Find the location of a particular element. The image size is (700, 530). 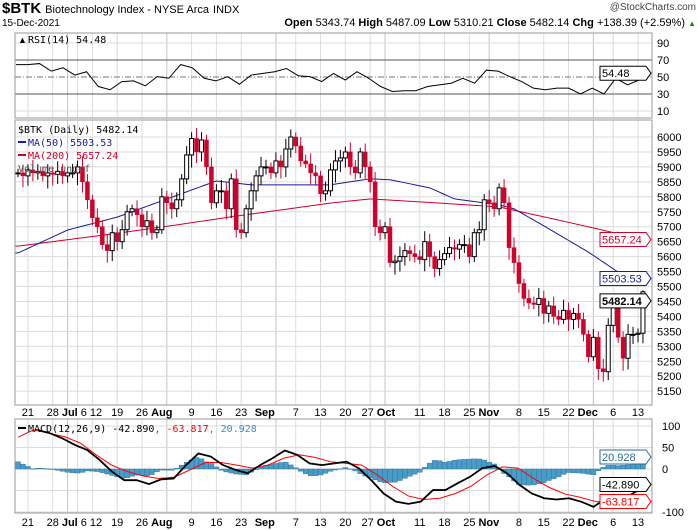

x-axis-label: 18 is located at coordinates (444, 413).